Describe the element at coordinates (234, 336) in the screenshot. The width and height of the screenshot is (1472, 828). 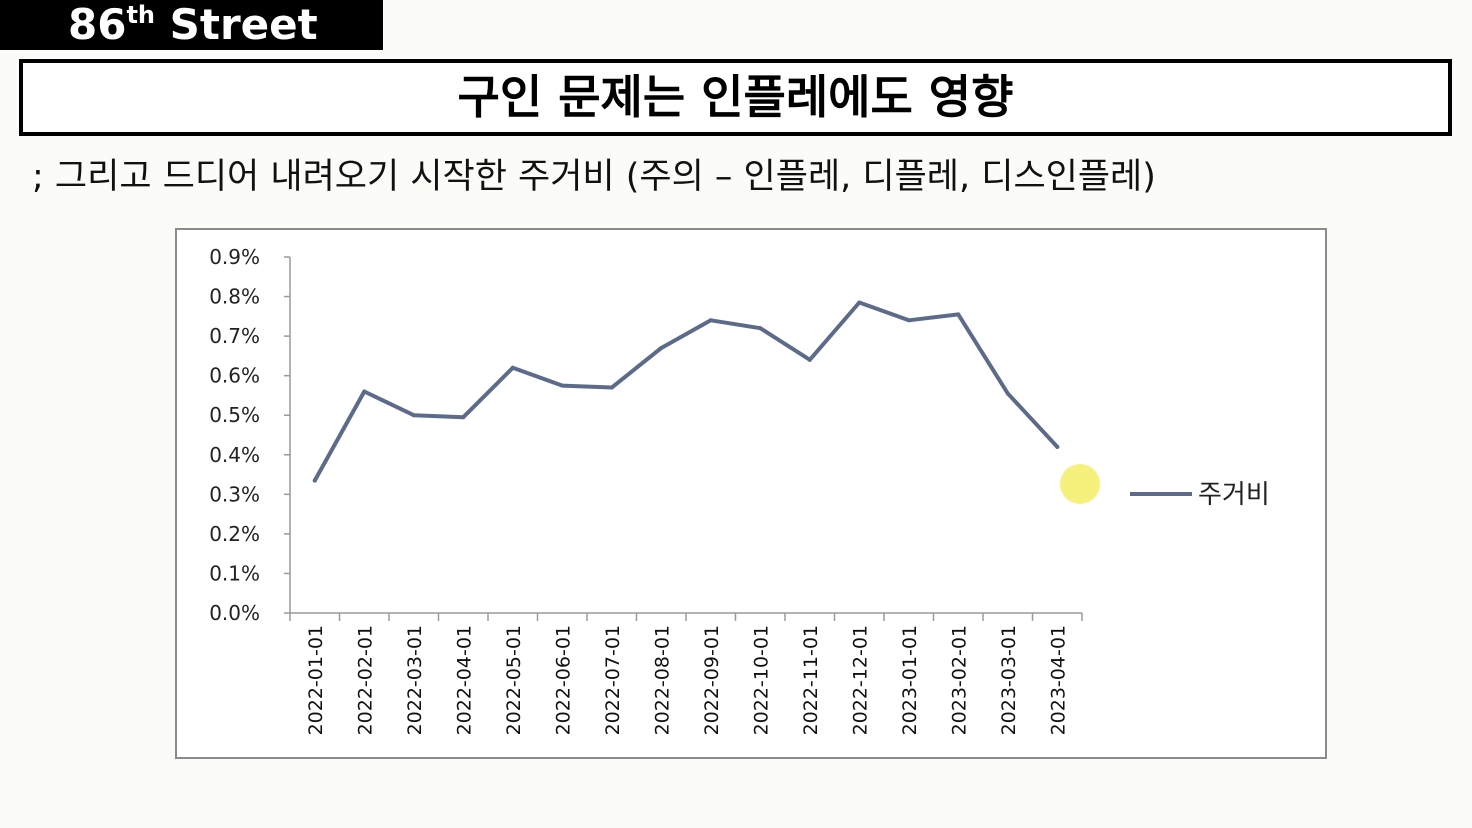
I see `y-tick-label: 0.7%` at that location.